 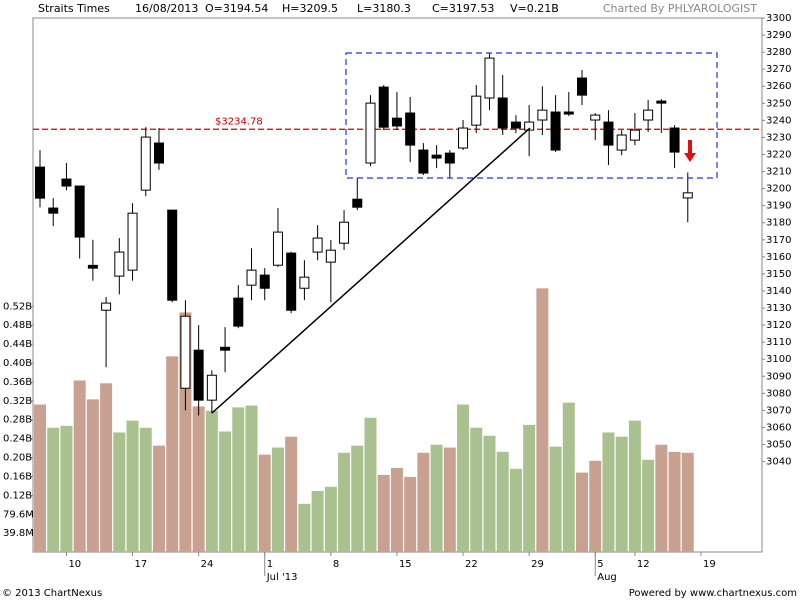 What do you see at coordinates (166, 8) in the screenshot?
I see `header-date: 16/08/2013` at bounding box center [166, 8].